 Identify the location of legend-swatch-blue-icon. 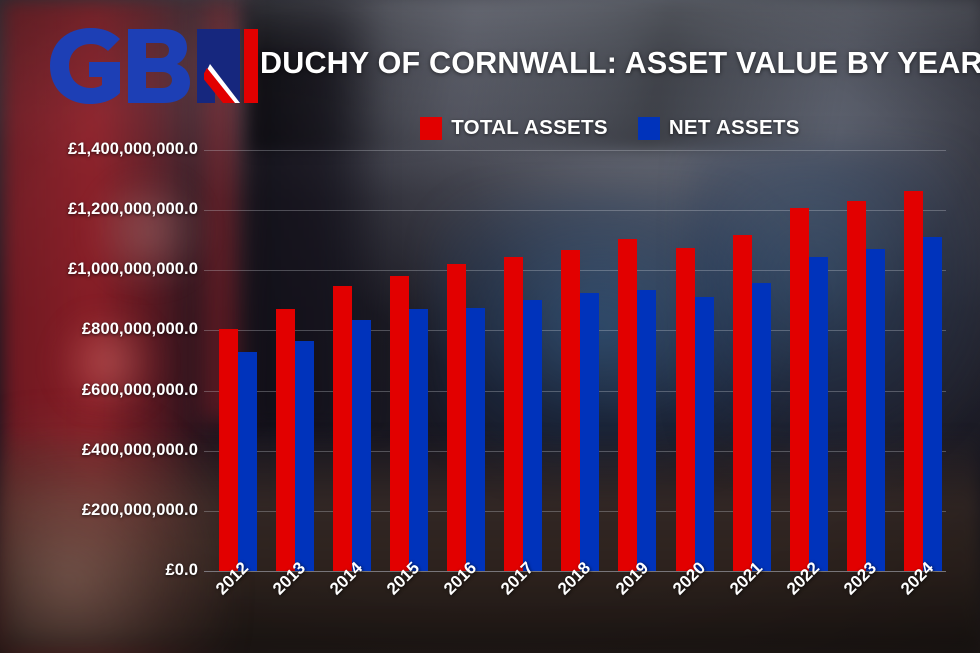
(648, 128).